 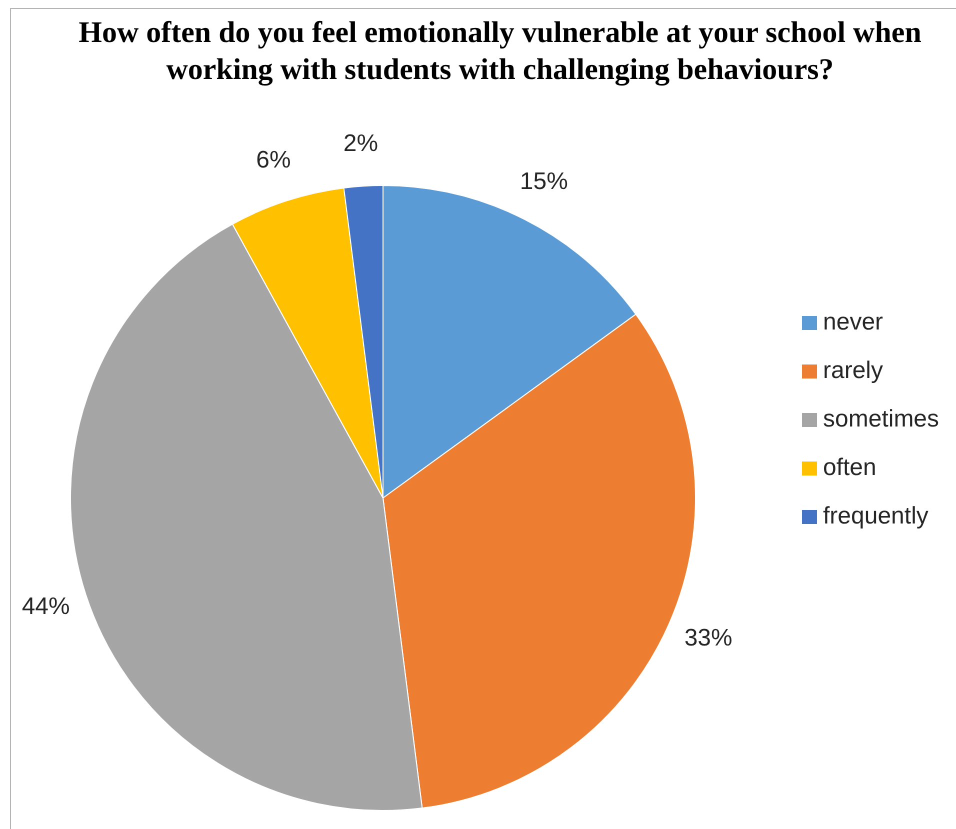 I want to click on data-label: 6%, so click(x=273, y=160).